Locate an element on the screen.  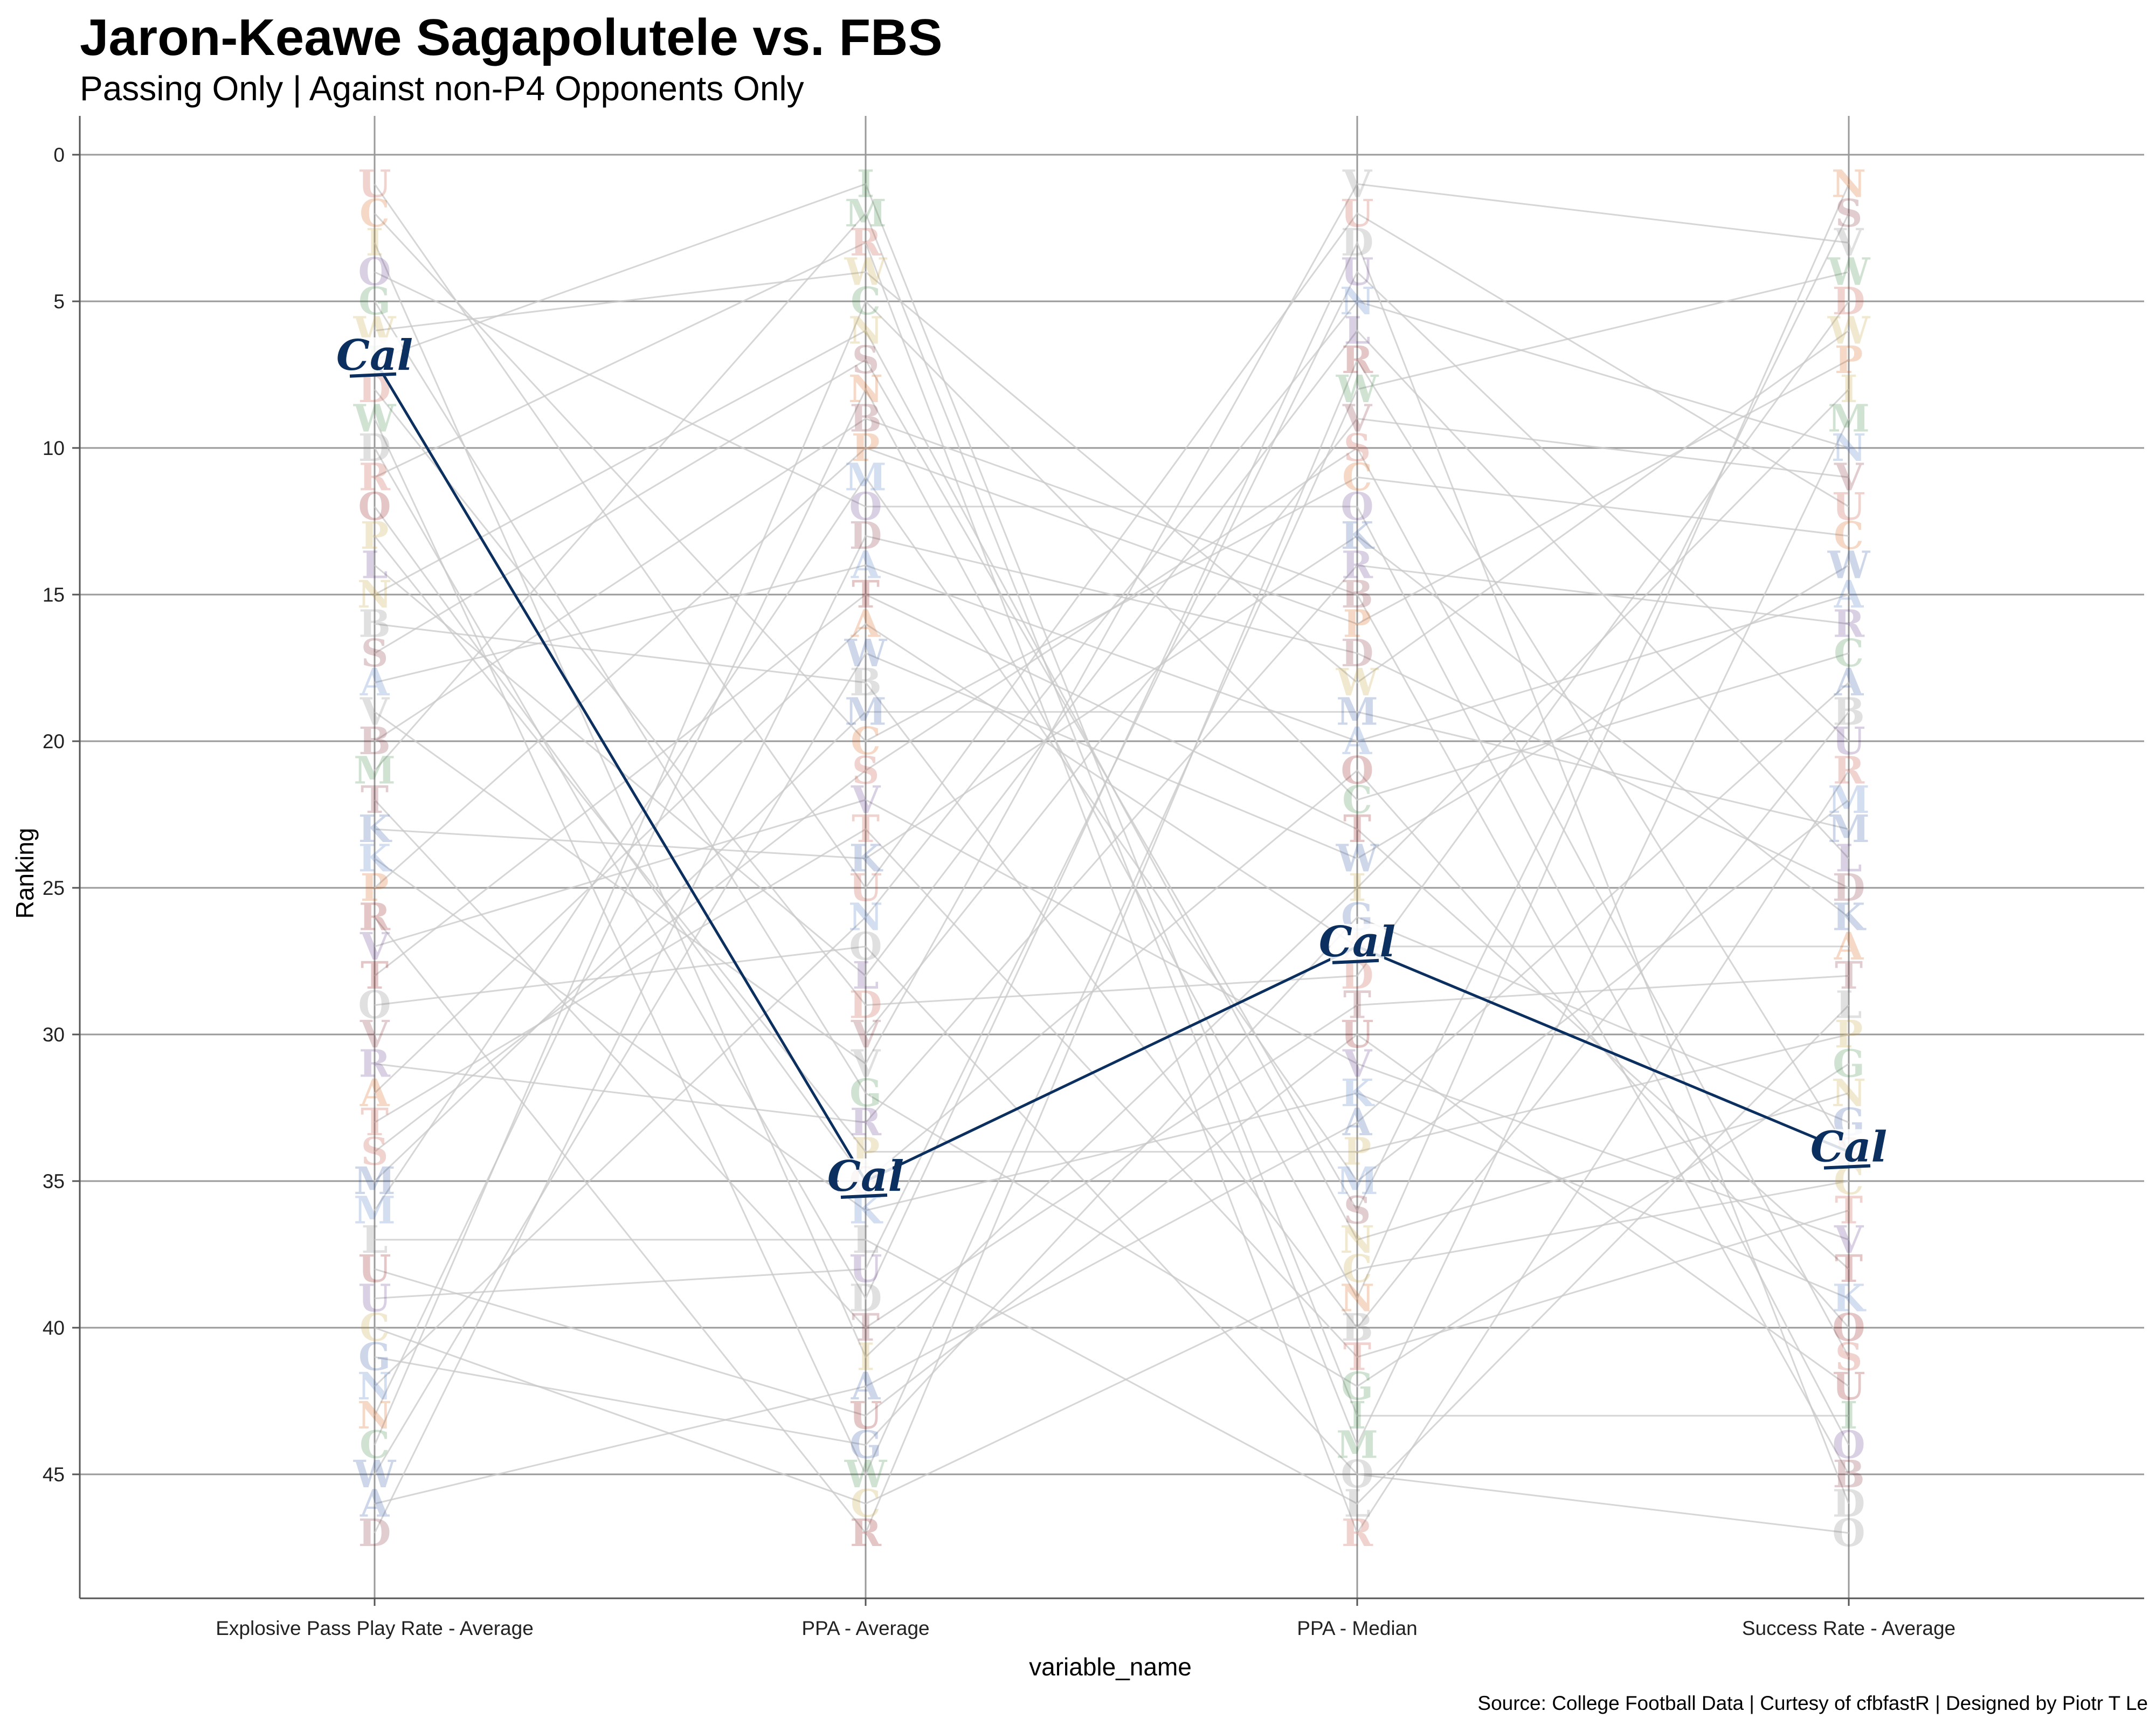
y-tick-label: 30 is located at coordinates (54, 1035).